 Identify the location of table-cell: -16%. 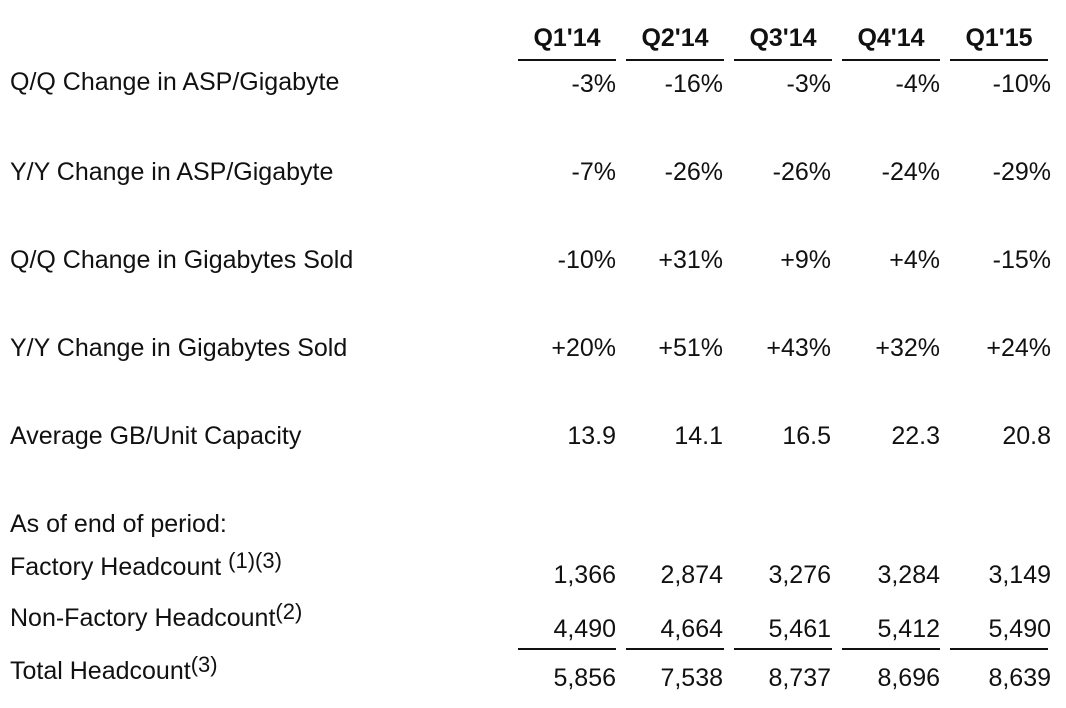
(693, 84).